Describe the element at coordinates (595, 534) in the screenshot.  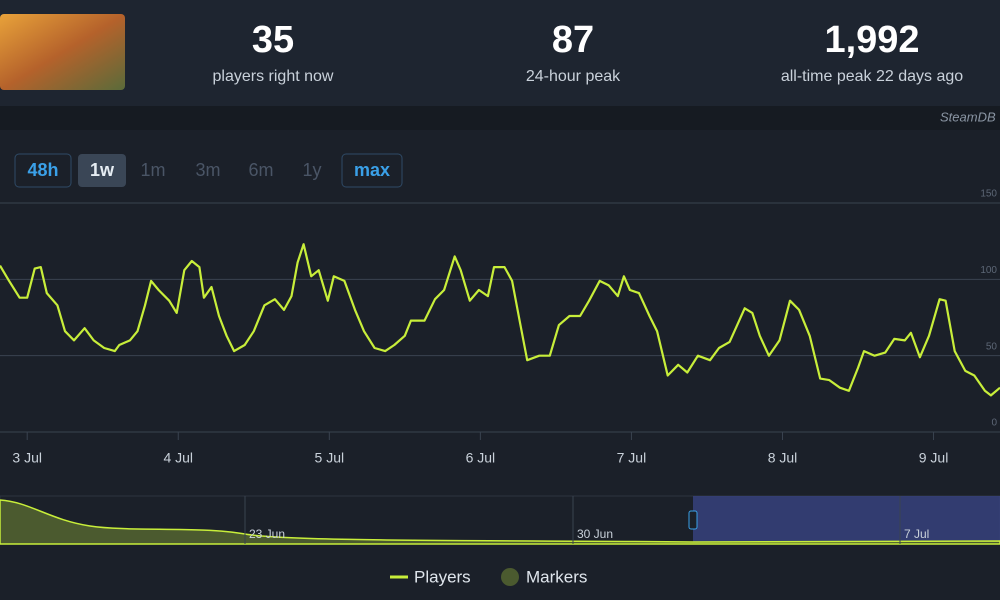
I see `navigator-label: 30 Jun` at that location.